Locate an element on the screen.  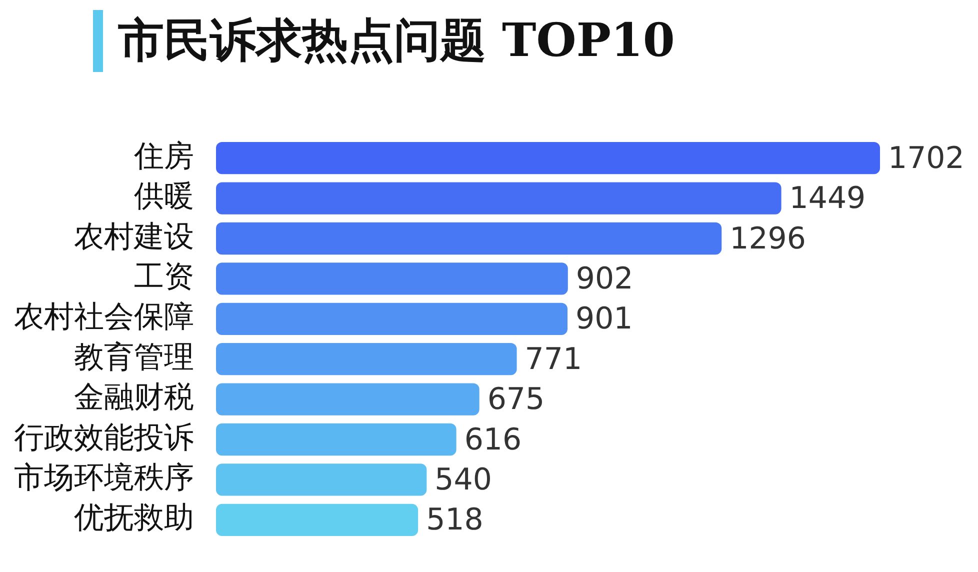
y-tick-label: 供暖 is located at coordinates (164, 196).